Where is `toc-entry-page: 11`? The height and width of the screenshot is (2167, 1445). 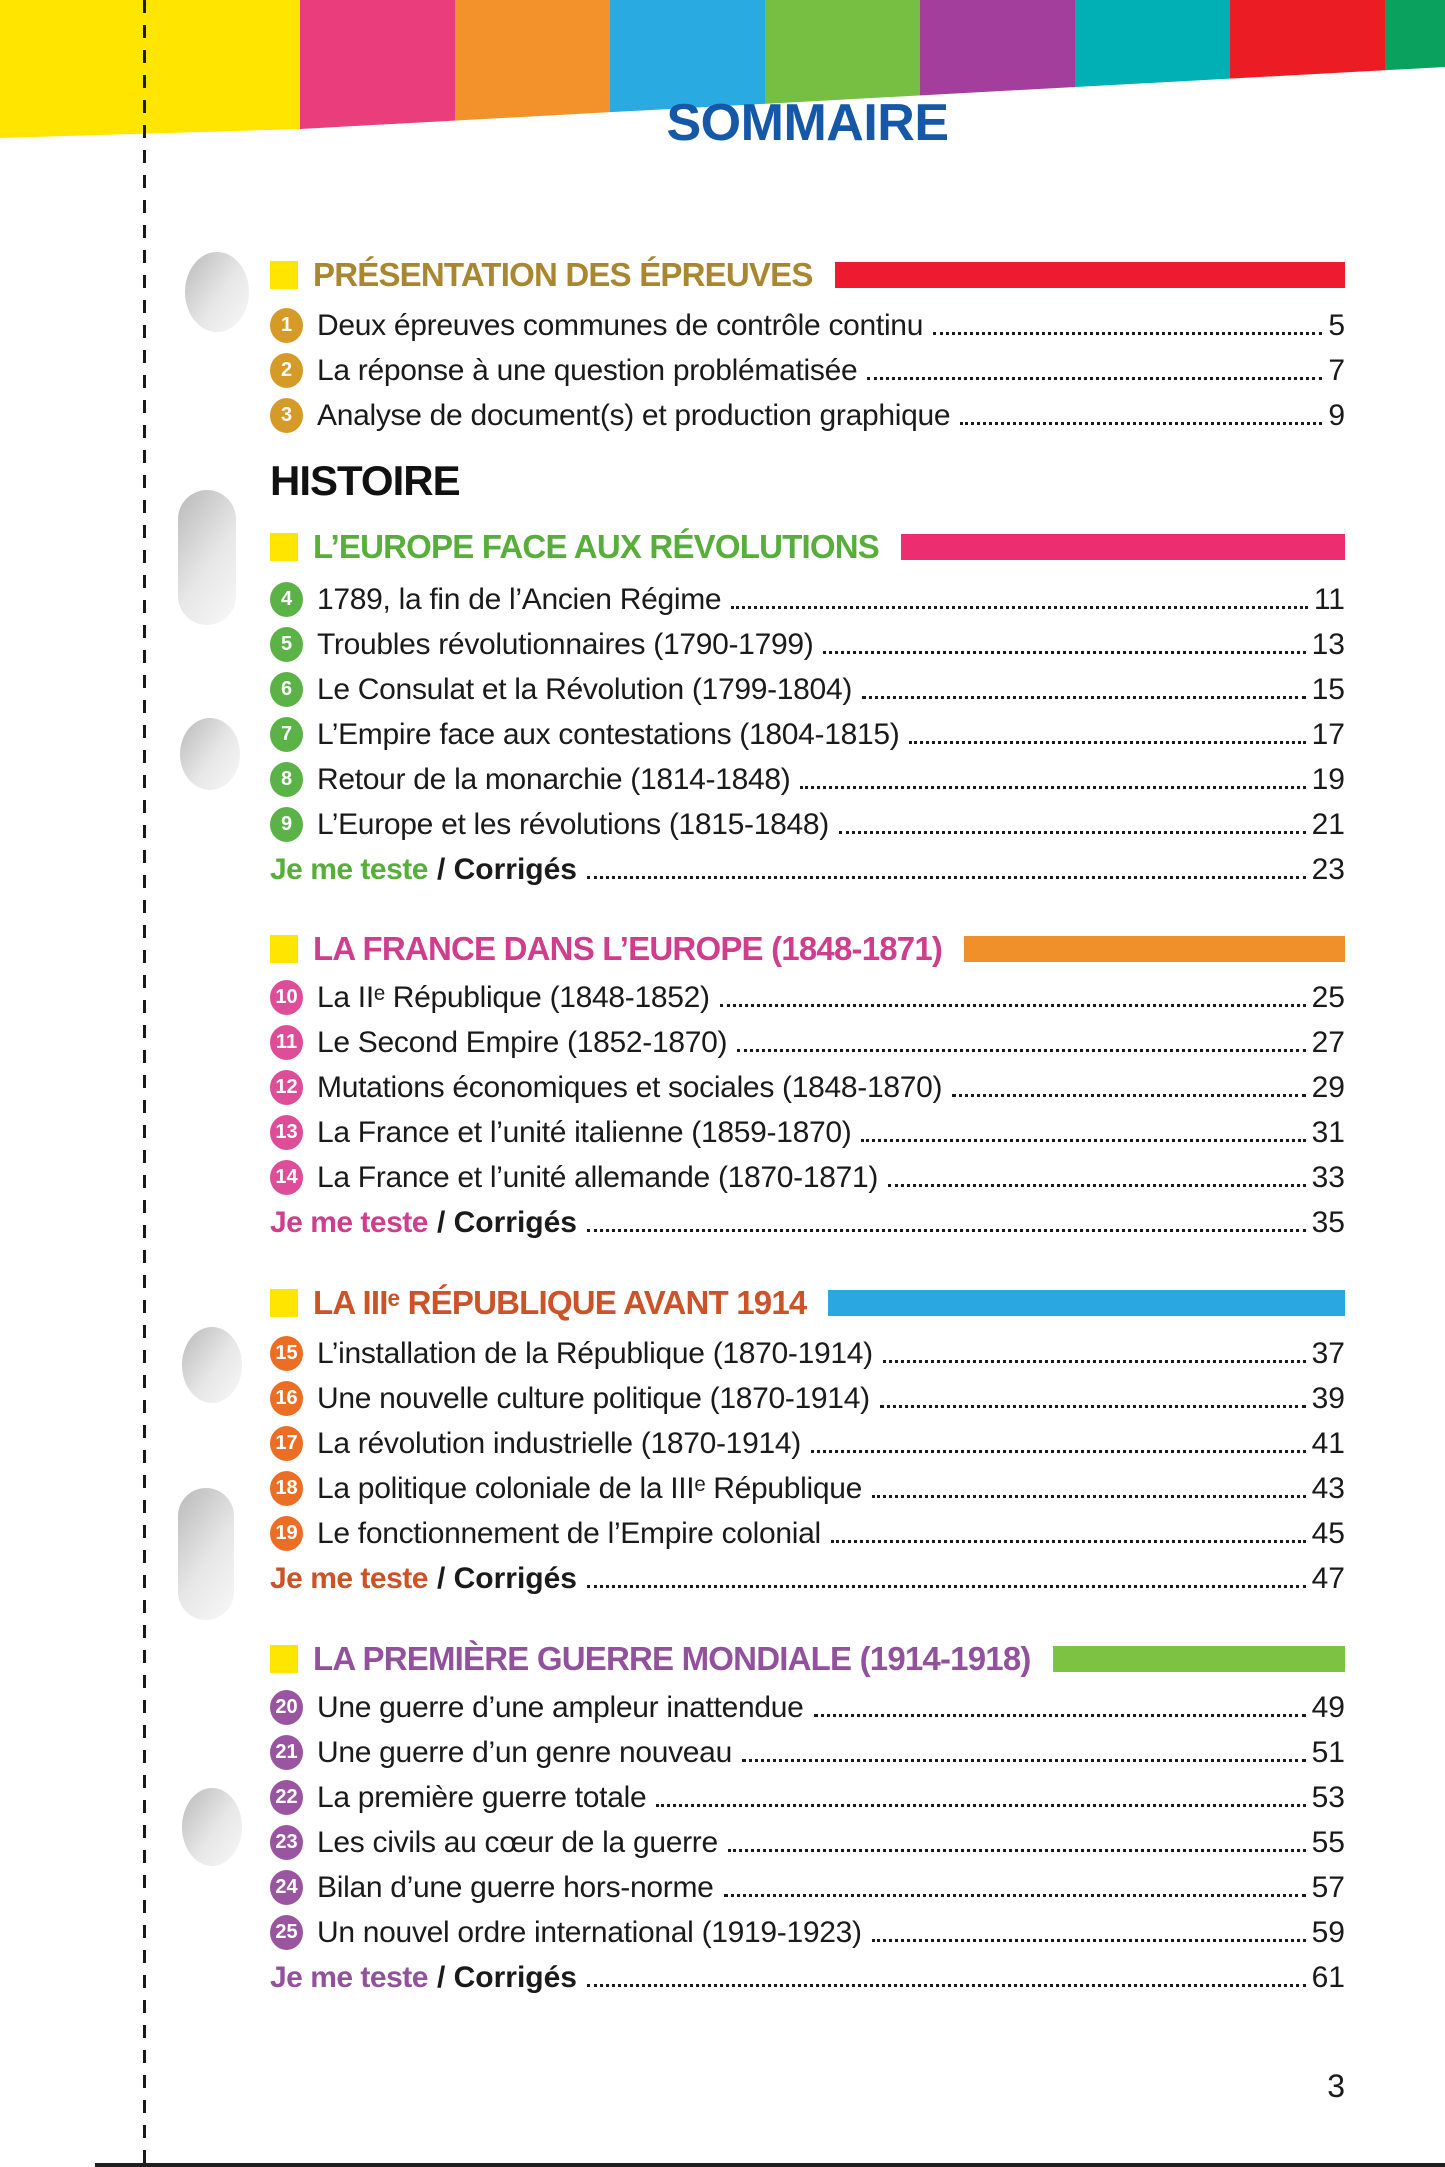
toc-entry-page: 11 is located at coordinates (1329, 599).